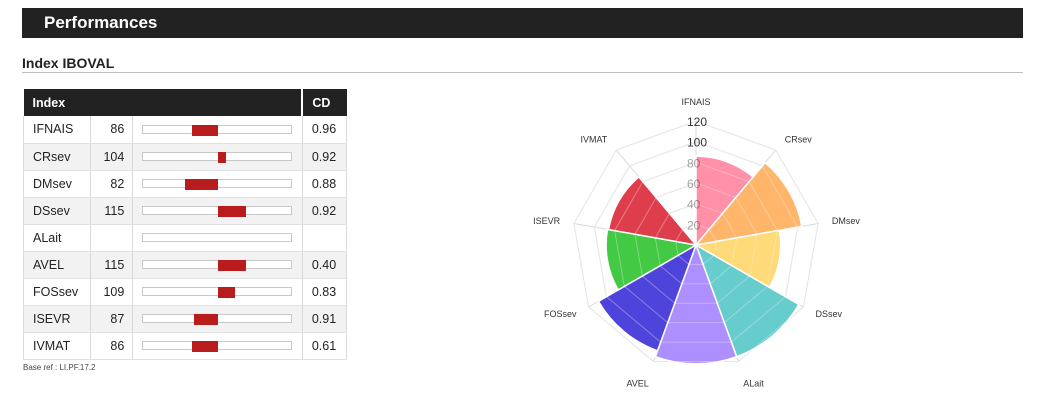 The image size is (1037, 406). What do you see at coordinates (56, 292) in the screenshot?
I see `index-name: FOSsev` at bounding box center [56, 292].